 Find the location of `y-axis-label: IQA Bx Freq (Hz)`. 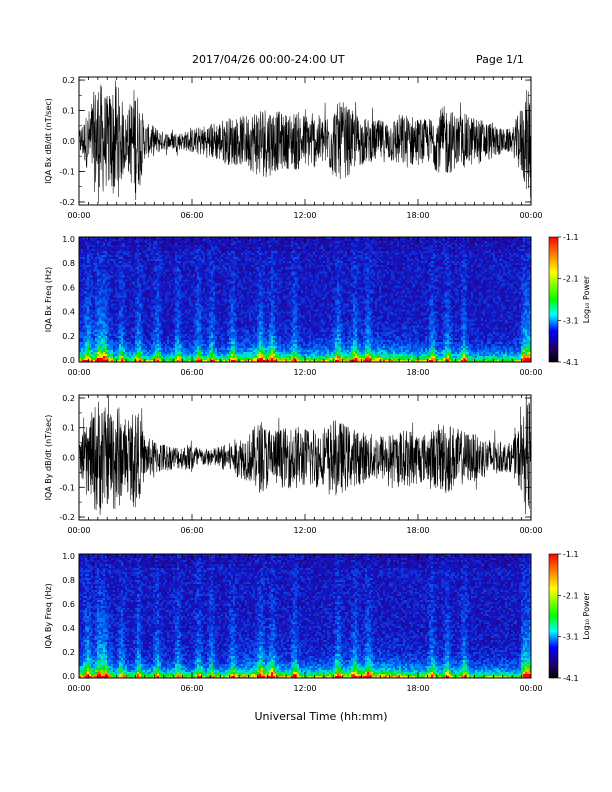

y-axis-label: IQA Bx Freq (Hz) is located at coordinates (48, 300).